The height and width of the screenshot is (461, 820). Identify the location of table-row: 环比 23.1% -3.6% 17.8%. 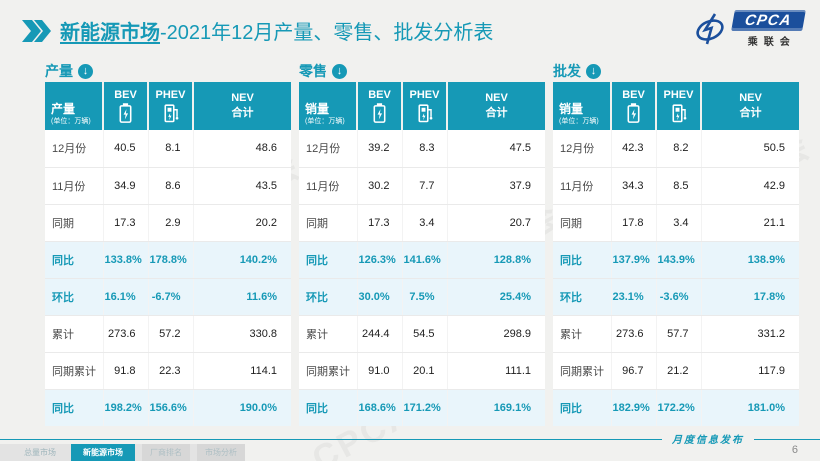
(676, 297).